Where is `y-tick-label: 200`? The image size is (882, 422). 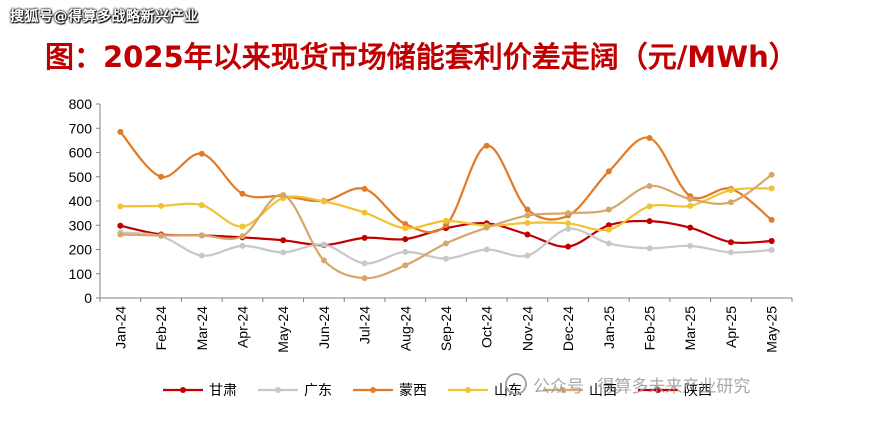 y-tick-label: 200 is located at coordinates (81, 250).